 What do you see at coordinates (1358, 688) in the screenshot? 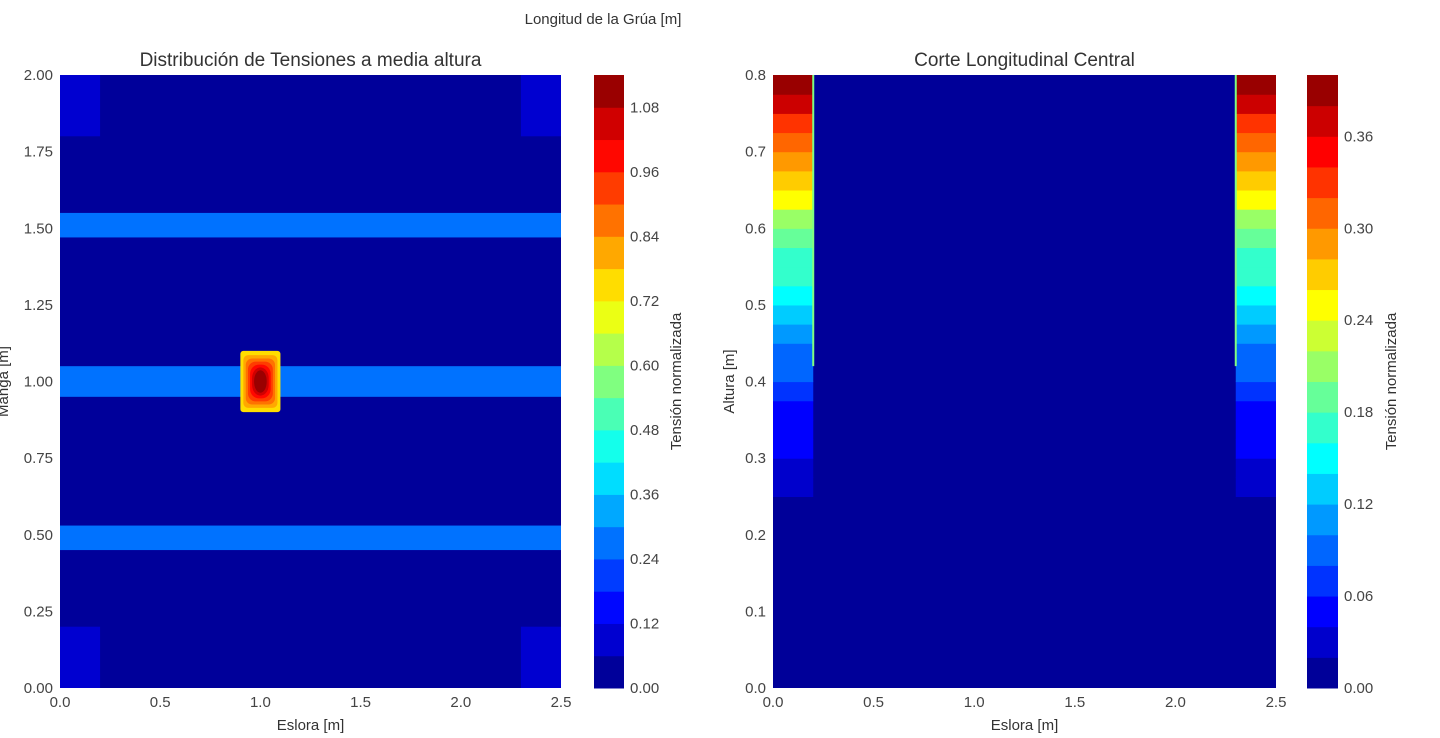
I see `chart-1-colorbar-tick-label: 0.00` at bounding box center [1358, 688].